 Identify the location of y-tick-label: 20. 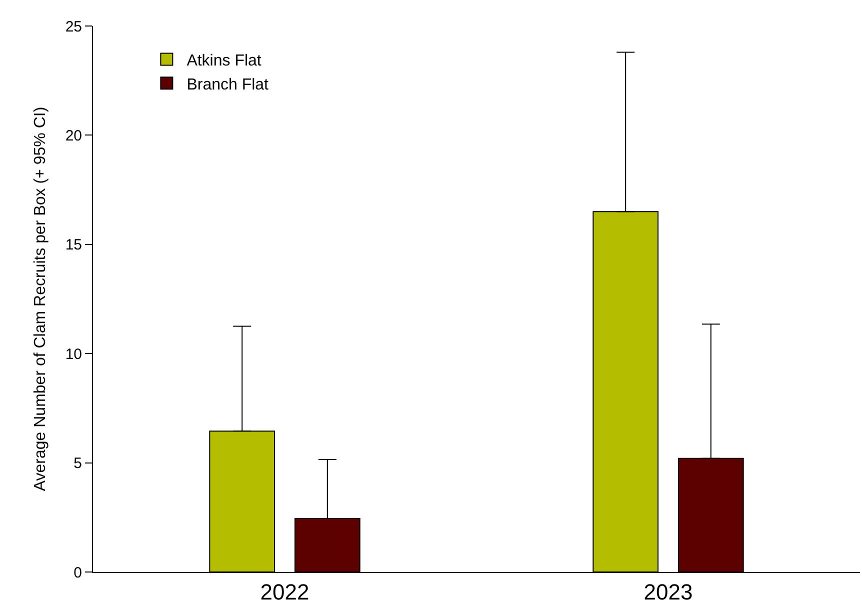
(73, 135).